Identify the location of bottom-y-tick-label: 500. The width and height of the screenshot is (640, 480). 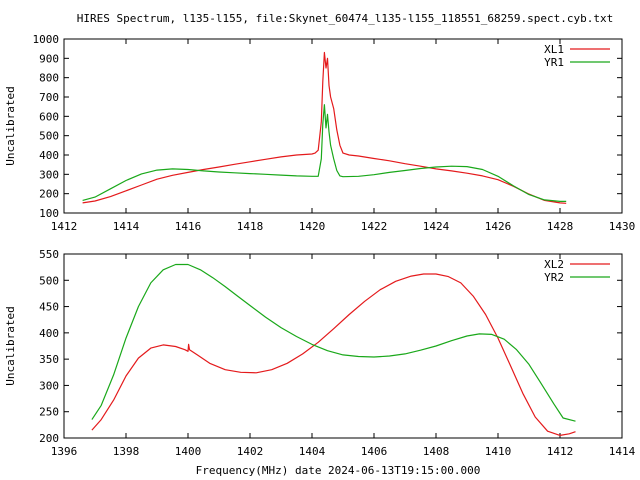
(49, 280).